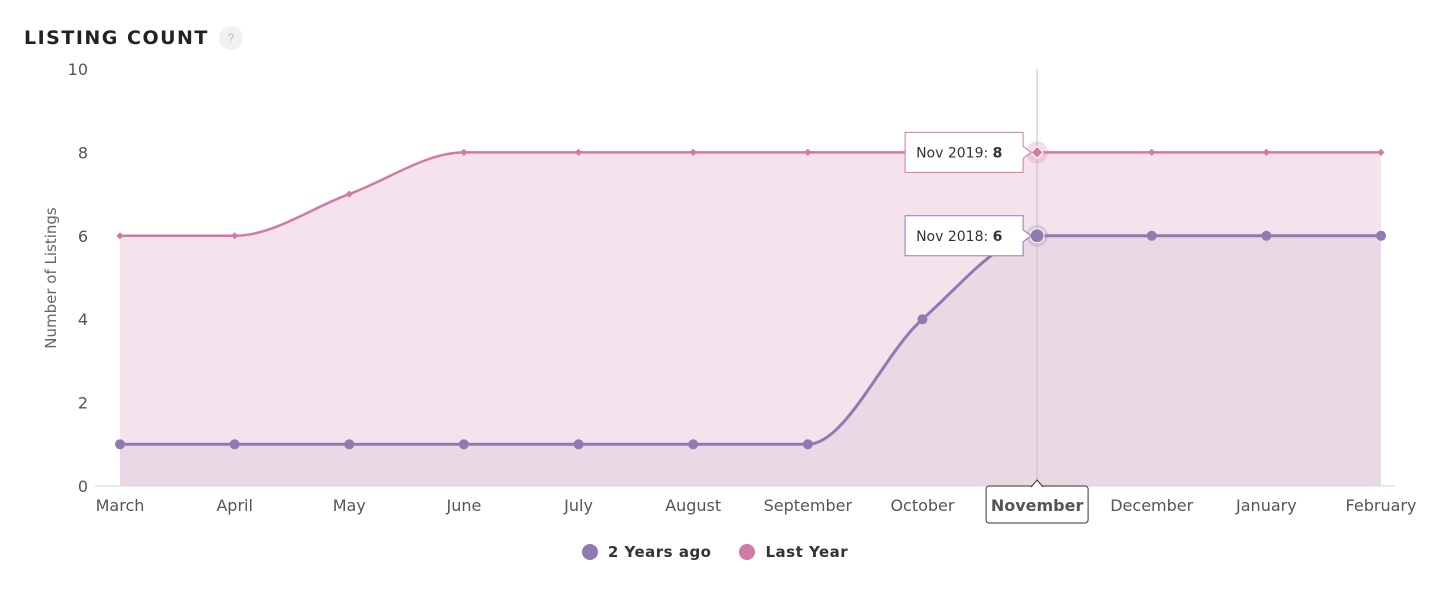  Describe the element at coordinates (1381, 505) in the screenshot. I see `x-tick-label-february: February` at that location.